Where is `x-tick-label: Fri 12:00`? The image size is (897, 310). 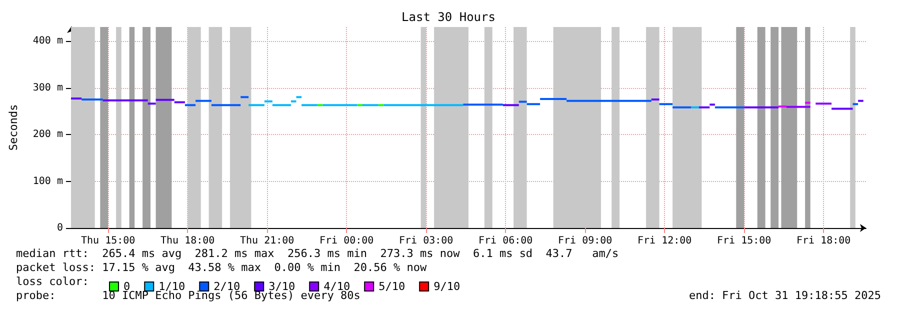
x-tick-label: Fri 12:00 is located at coordinates (665, 241).